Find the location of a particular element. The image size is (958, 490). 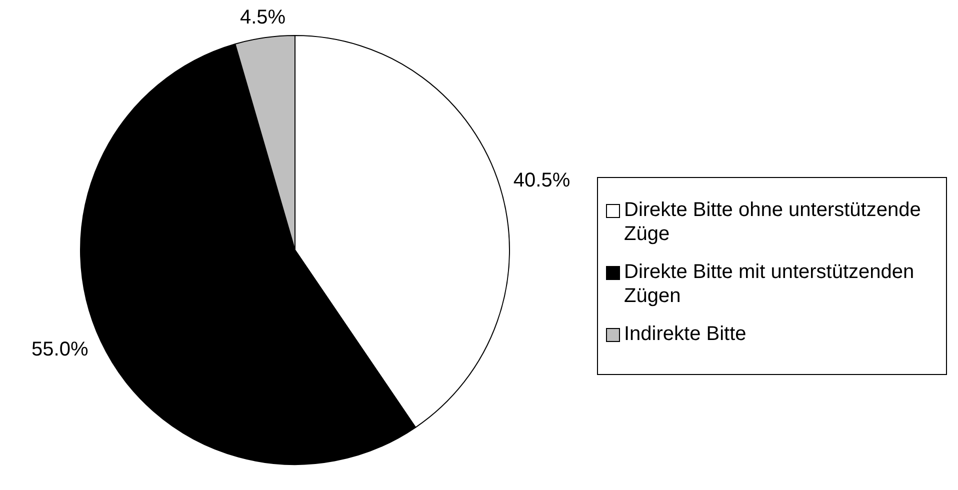

data-label: 4.5% is located at coordinates (263, 17).